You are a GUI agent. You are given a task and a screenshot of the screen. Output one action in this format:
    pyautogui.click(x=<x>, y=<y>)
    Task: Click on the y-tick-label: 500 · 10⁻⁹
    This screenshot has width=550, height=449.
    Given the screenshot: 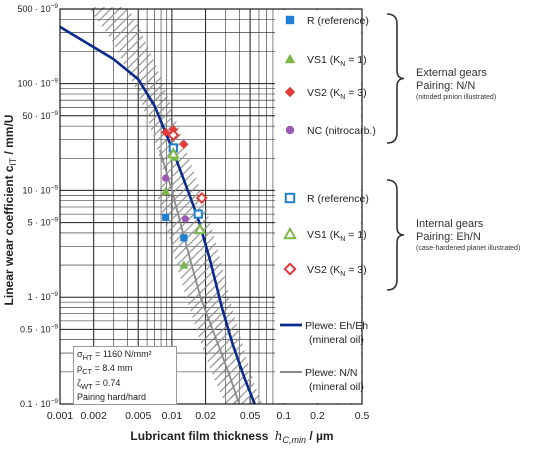 What is the action you would take?
    pyautogui.click(x=38, y=8)
    